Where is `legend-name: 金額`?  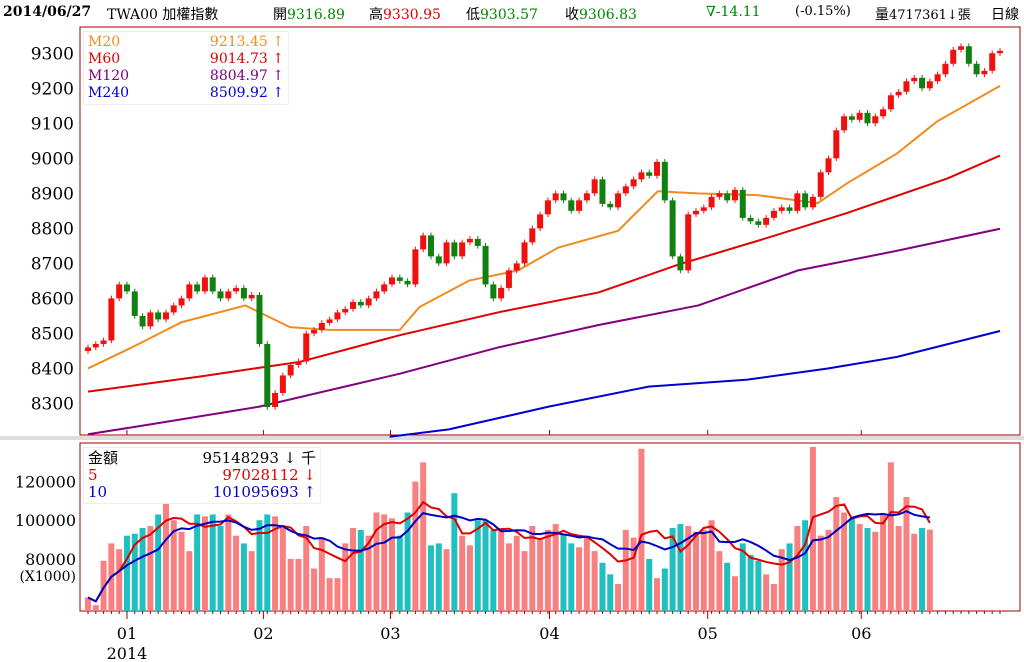 legend-name: 金額 is located at coordinates (103, 458).